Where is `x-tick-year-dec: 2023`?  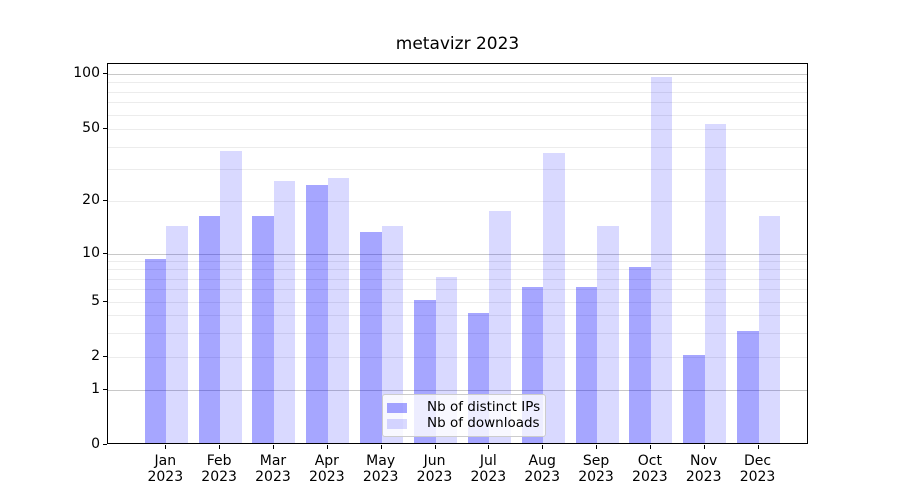 x-tick-year-dec: 2023 is located at coordinates (757, 477).